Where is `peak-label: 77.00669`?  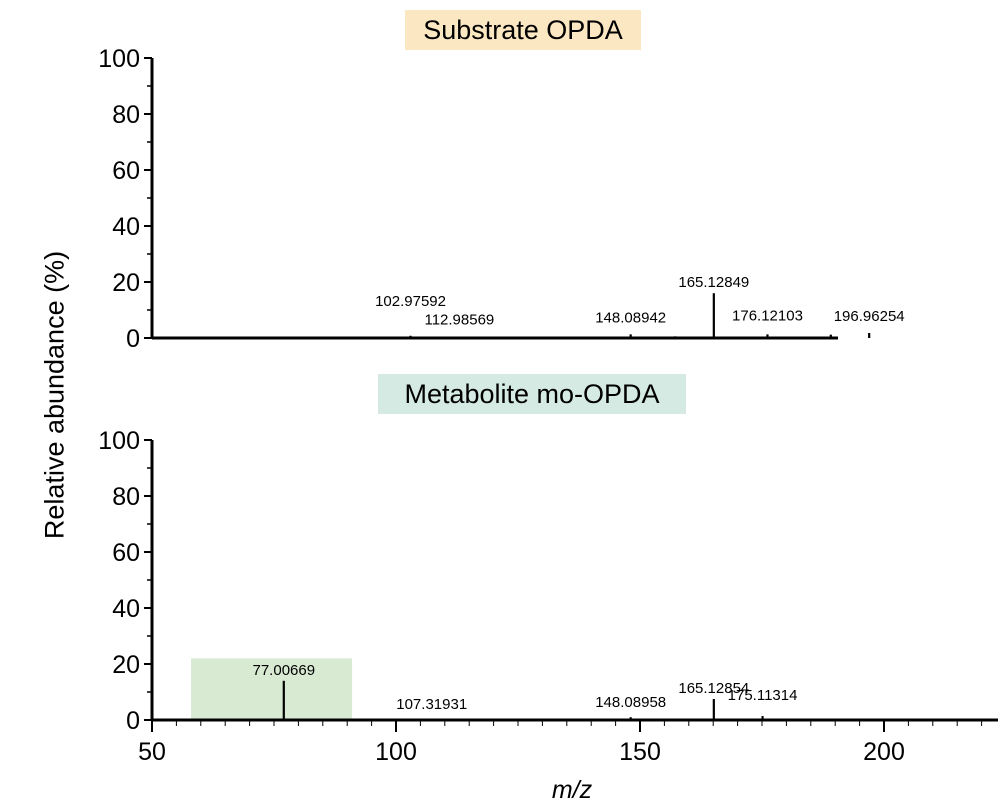 peak-label: 77.00669 is located at coordinates (284, 670).